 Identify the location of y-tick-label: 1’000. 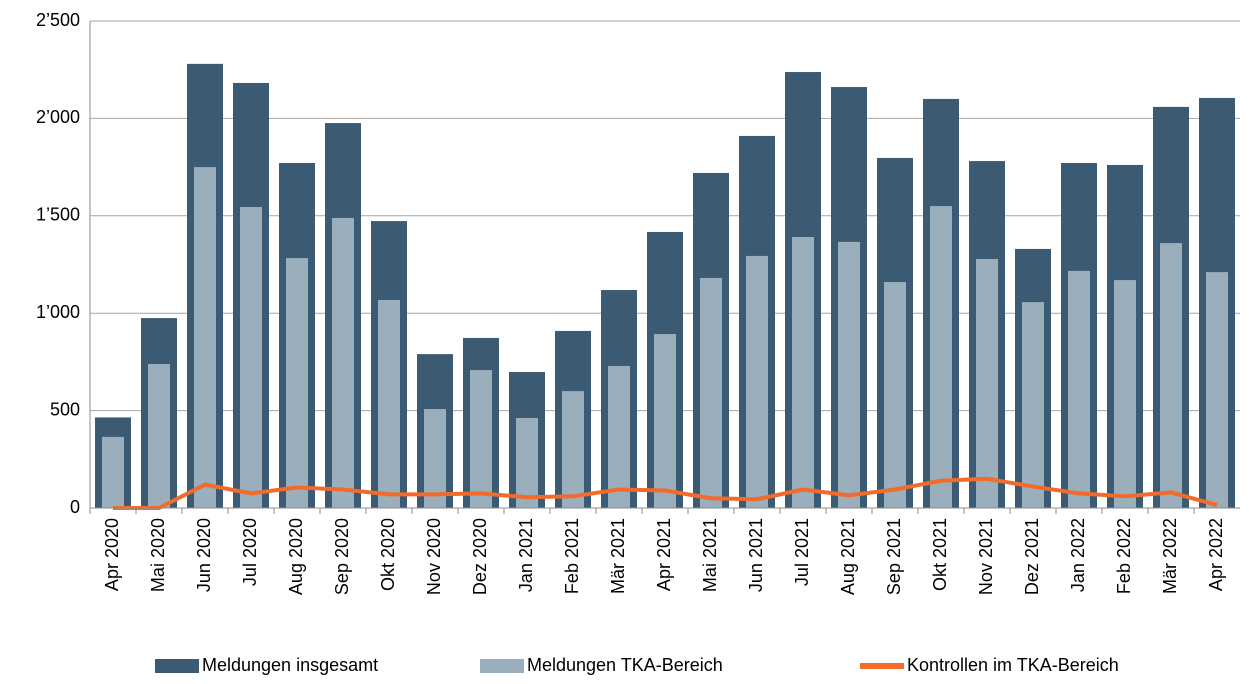
(58, 312).